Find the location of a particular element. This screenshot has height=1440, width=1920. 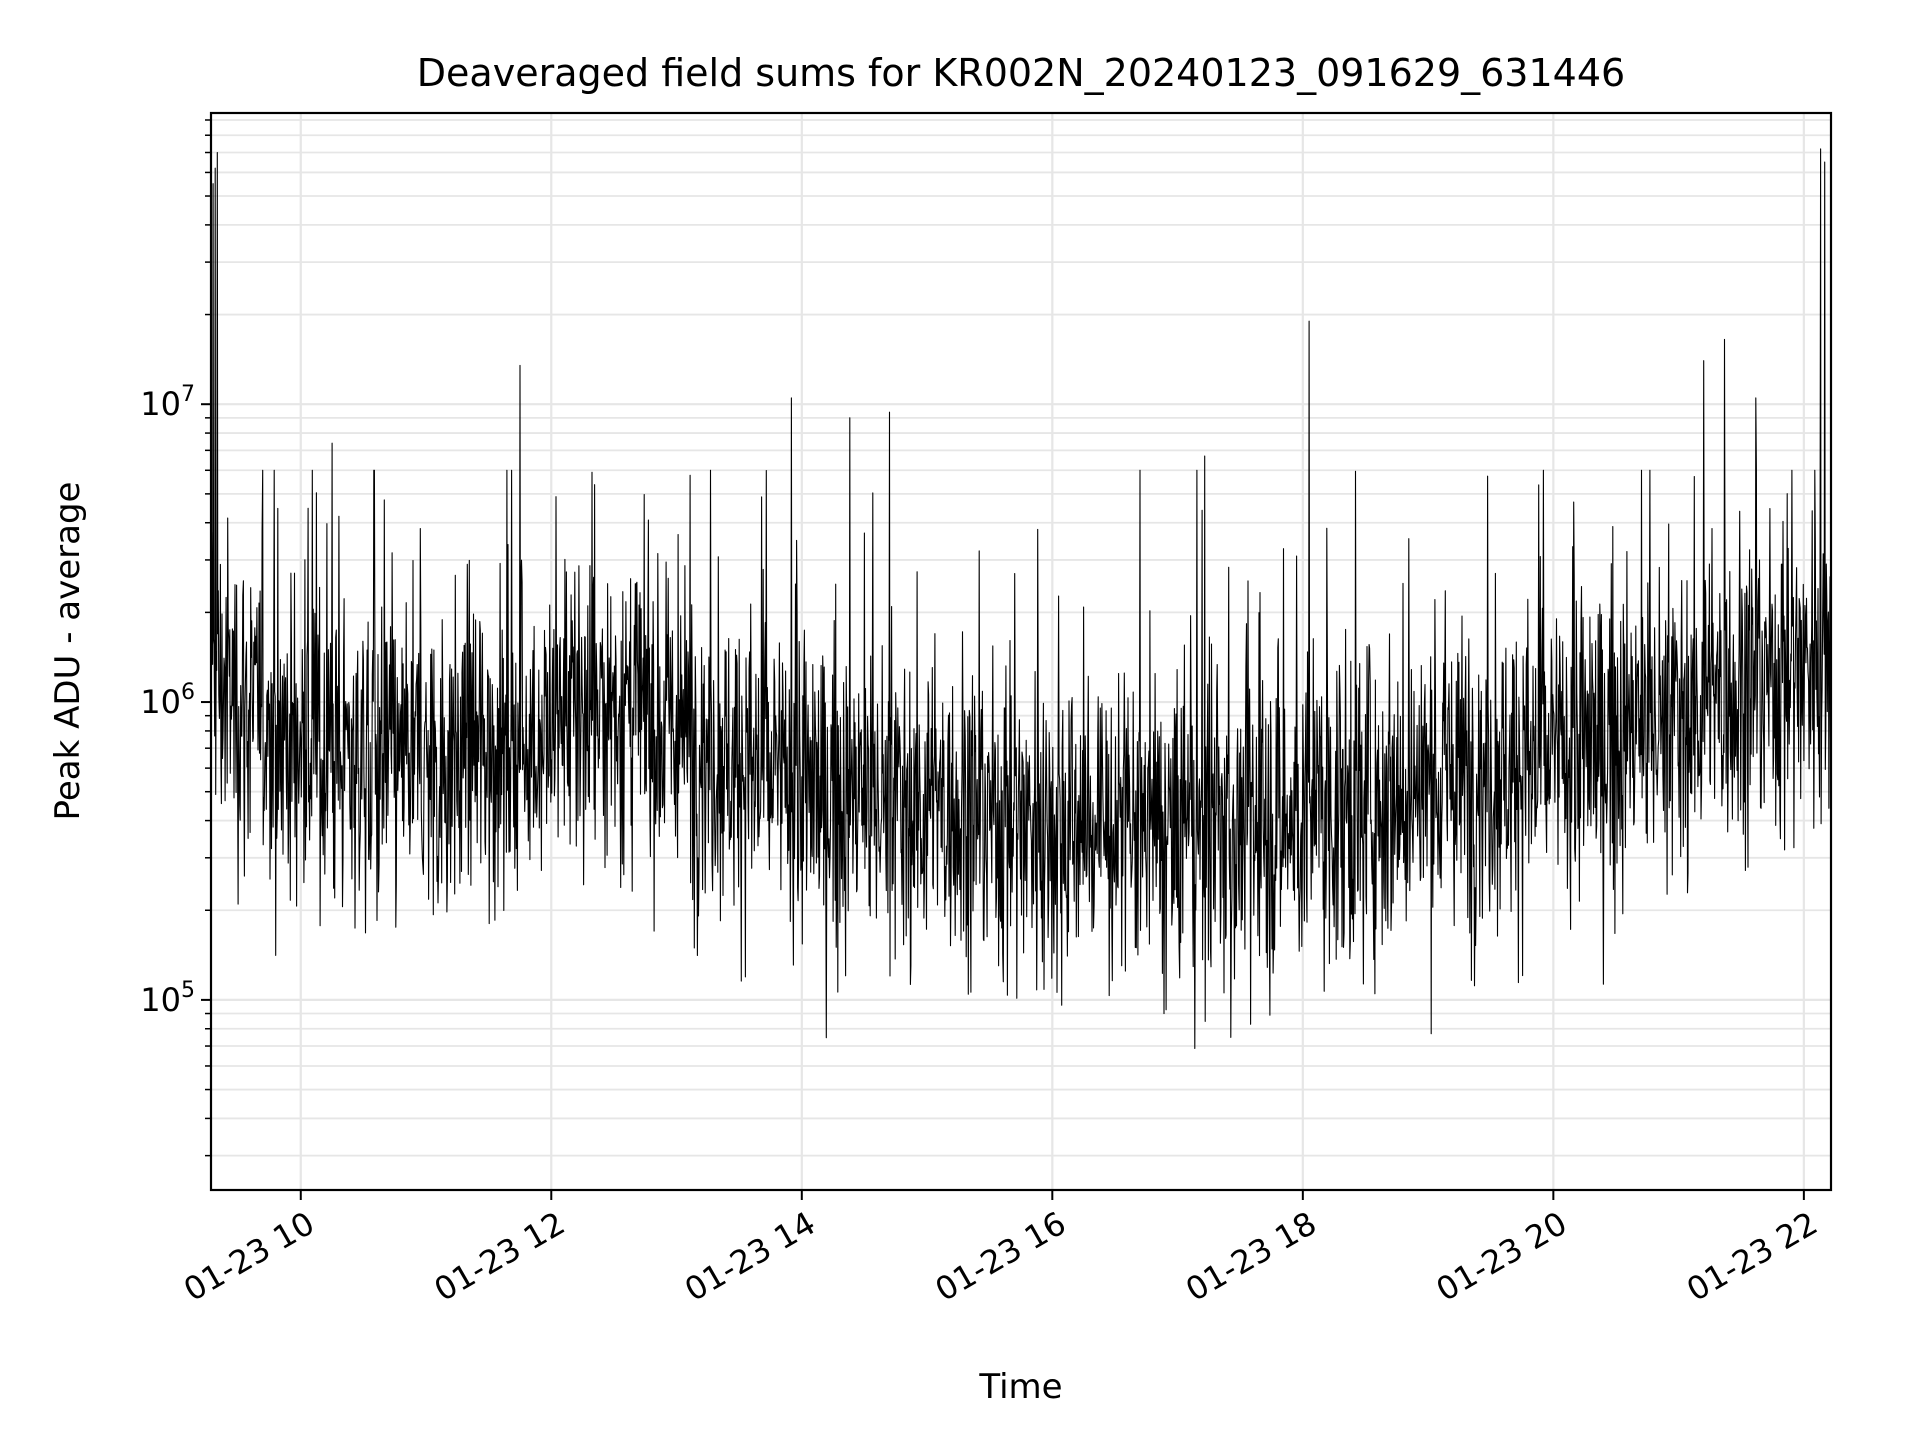

y-tick-label: 106 is located at coordinates (167, 700).